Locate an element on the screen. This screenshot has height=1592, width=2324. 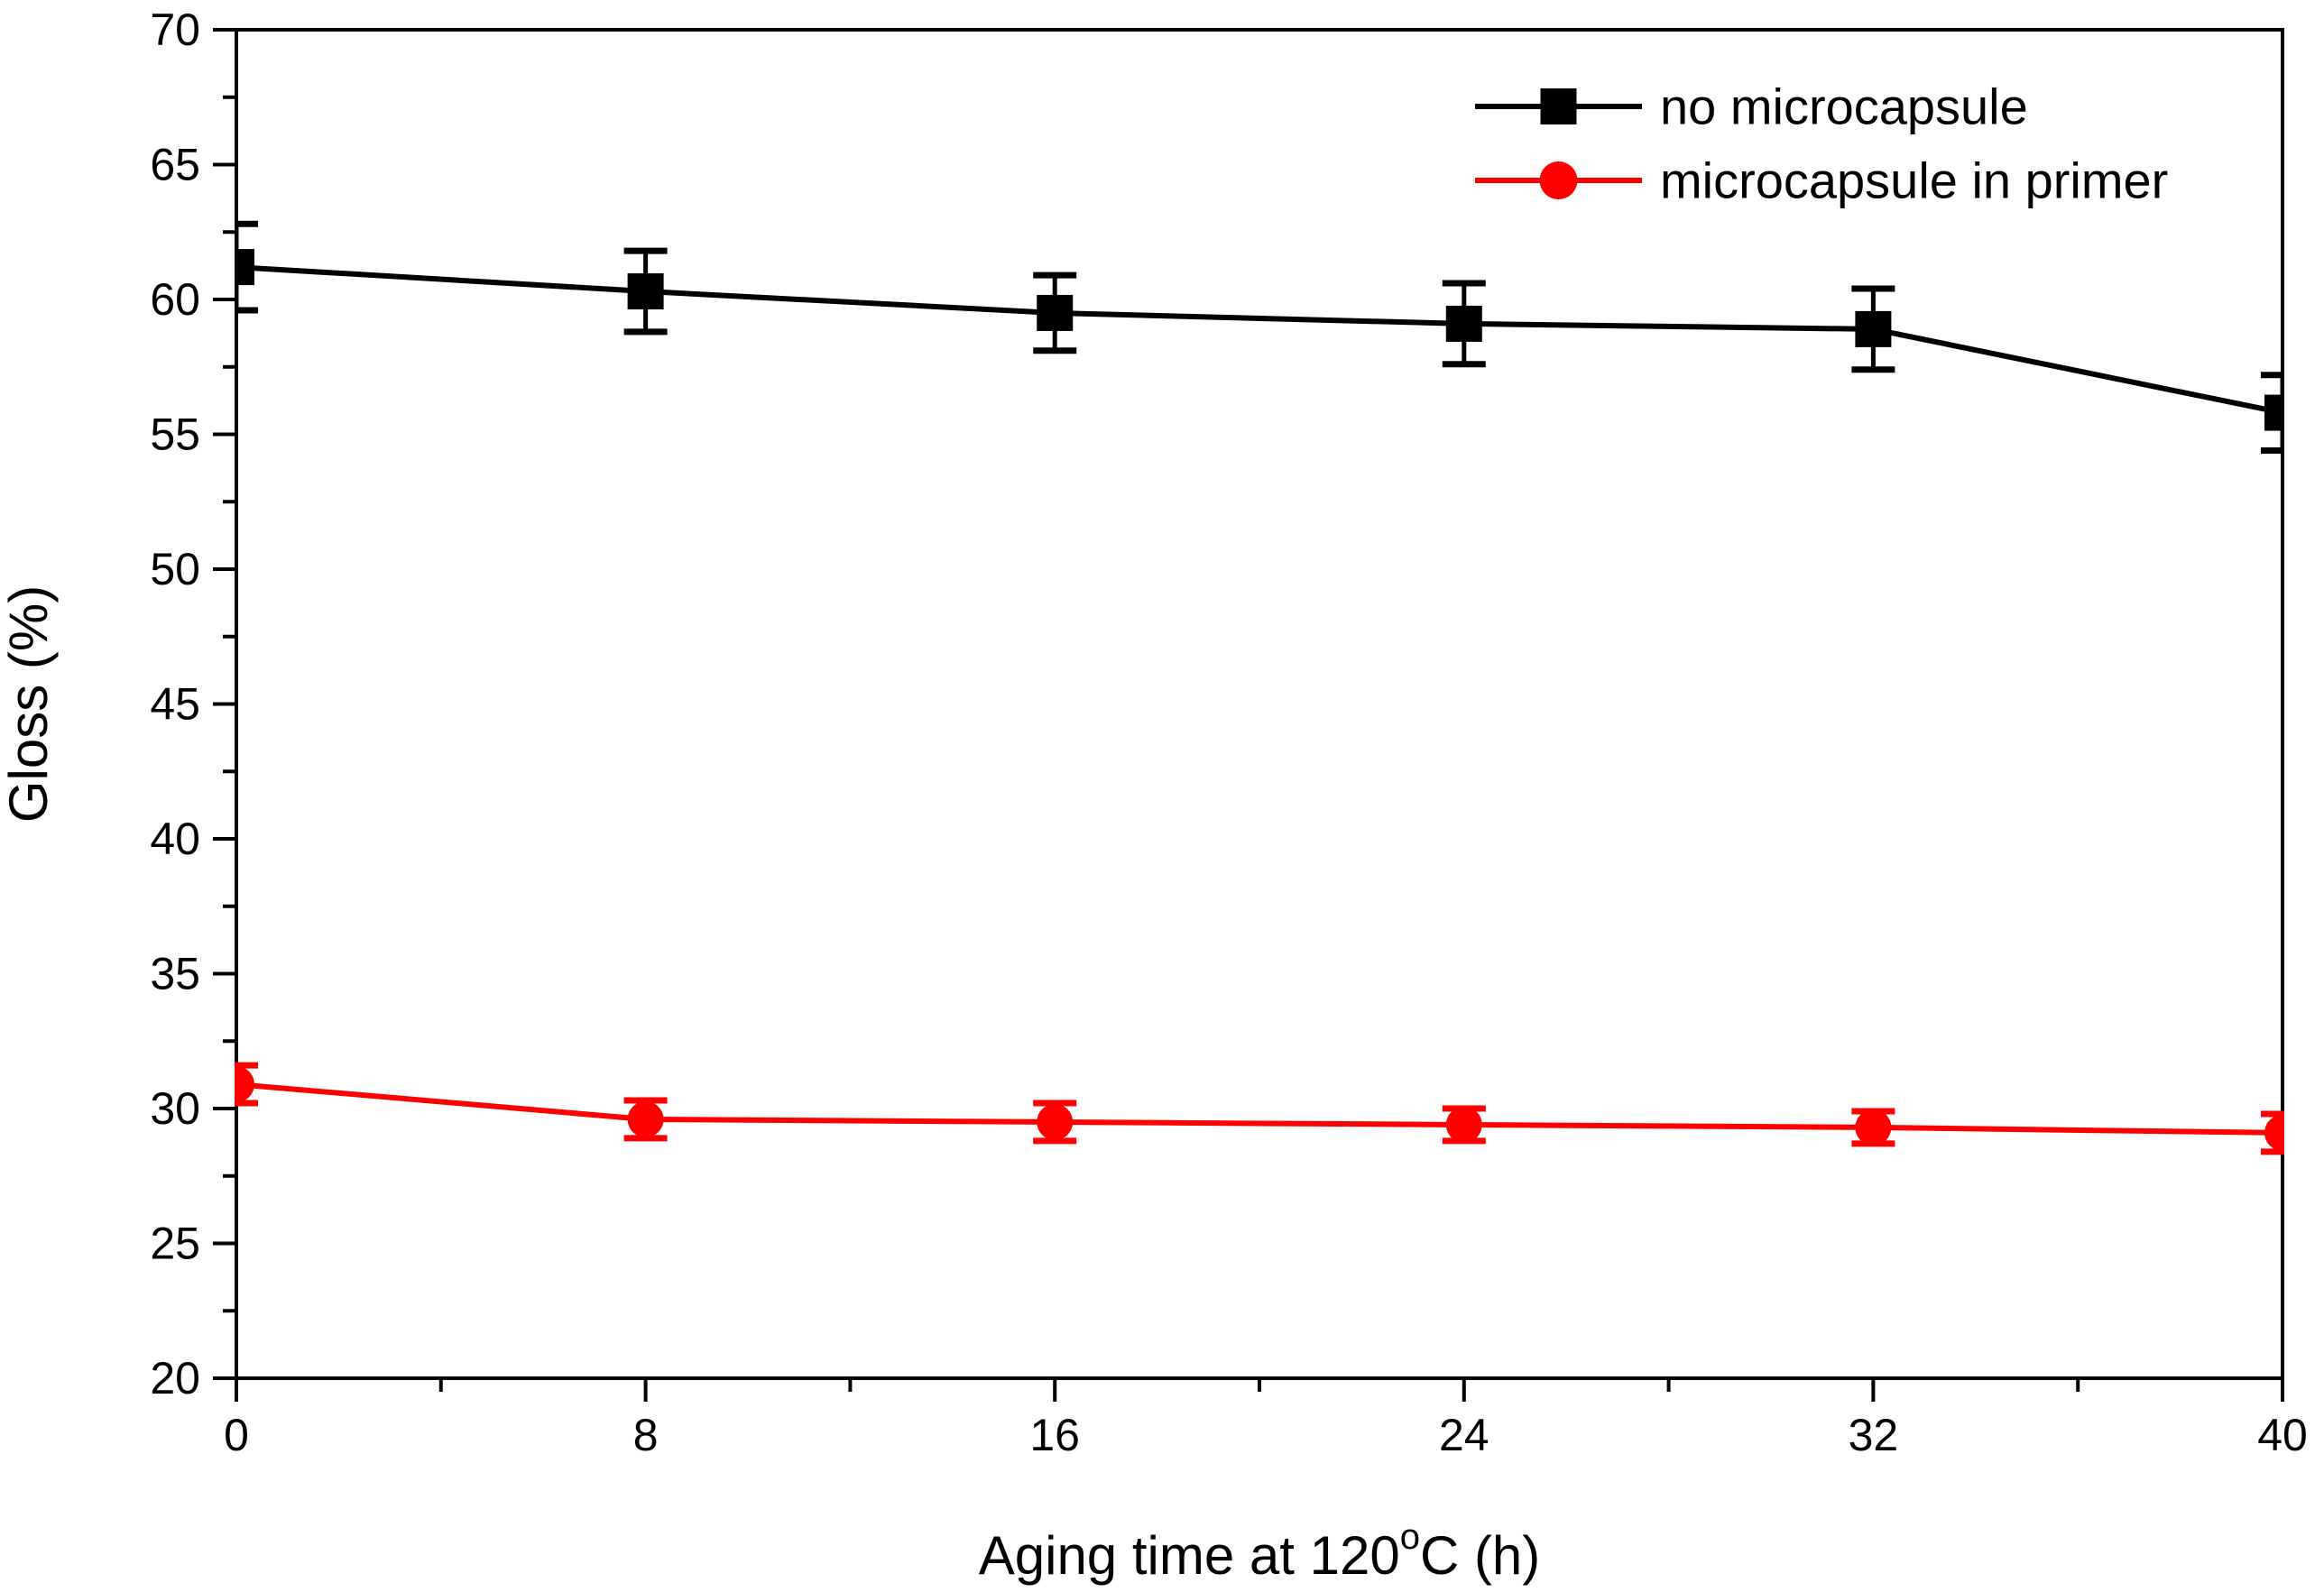
y-tick-label: 20 is located at coordinates (175, 1378).